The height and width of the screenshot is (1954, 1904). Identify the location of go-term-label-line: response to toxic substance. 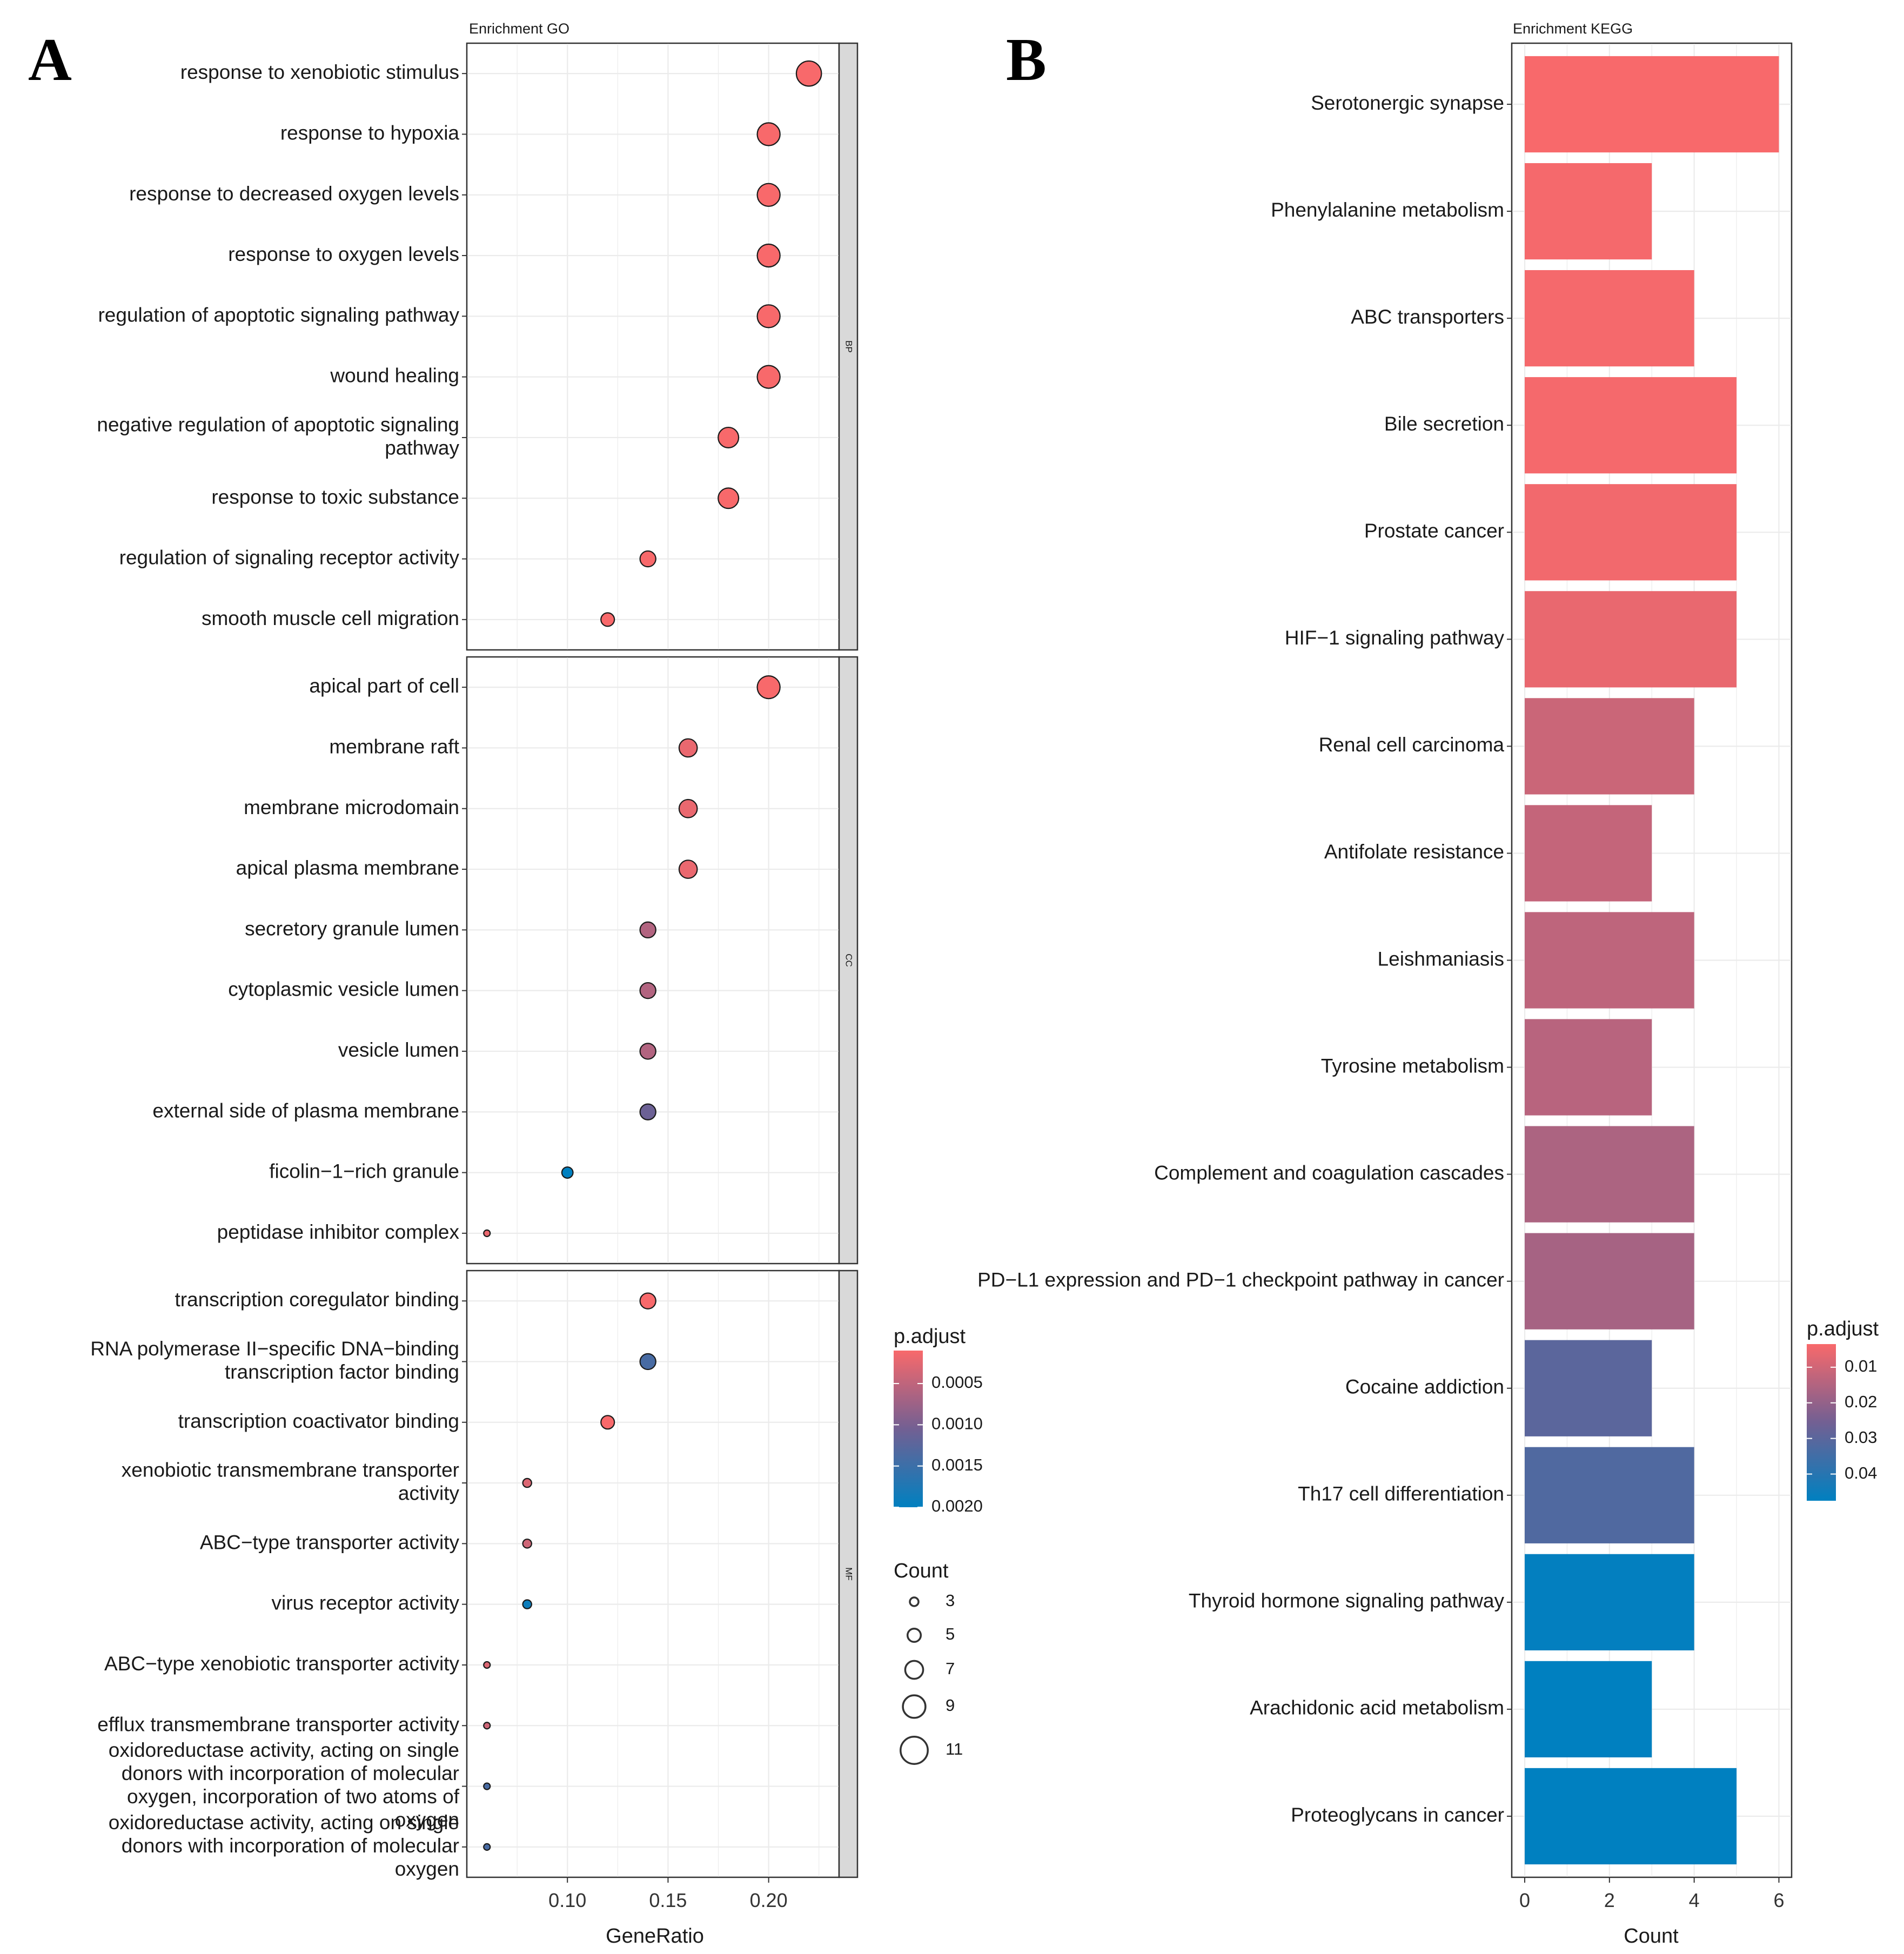
(335, 497).